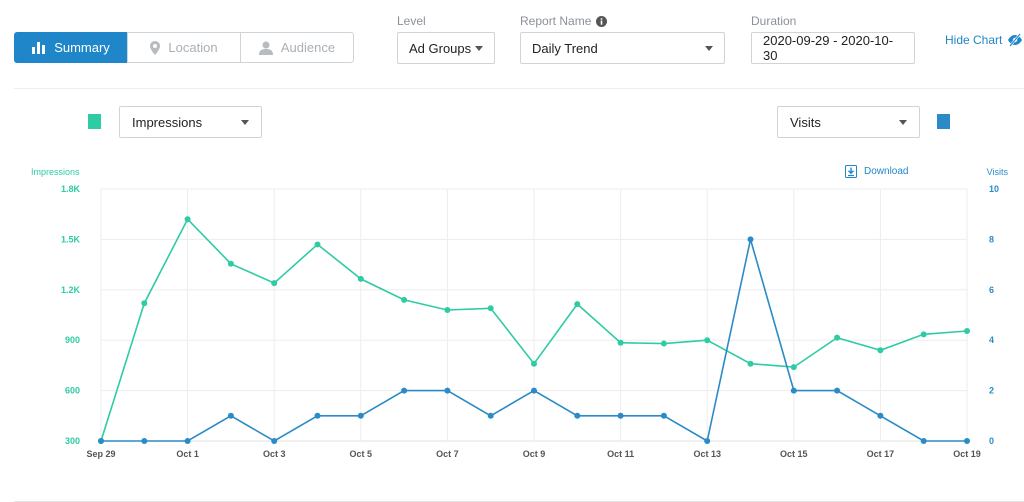  Describe the element at coordinates (100, 454) in the screenshot. I see `x-tick-label: Sep 29` at that location.